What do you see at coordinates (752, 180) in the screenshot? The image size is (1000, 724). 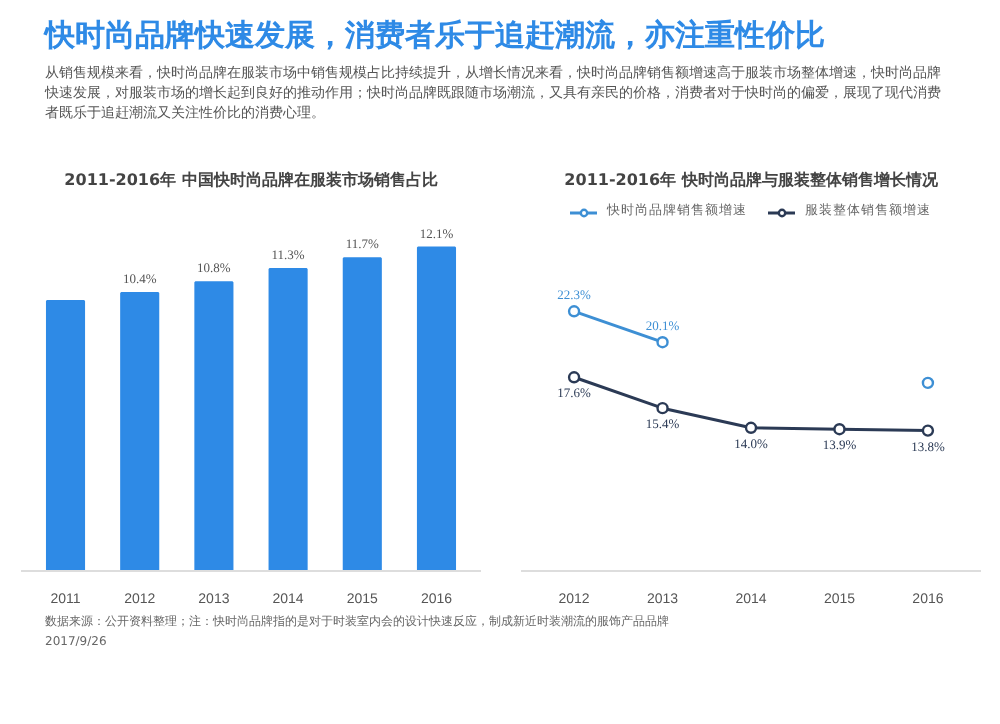 I see `chart-title: 2011-2016年 快时尚品牌与服装整体销售增长情况` at bounding box center [752, 180].